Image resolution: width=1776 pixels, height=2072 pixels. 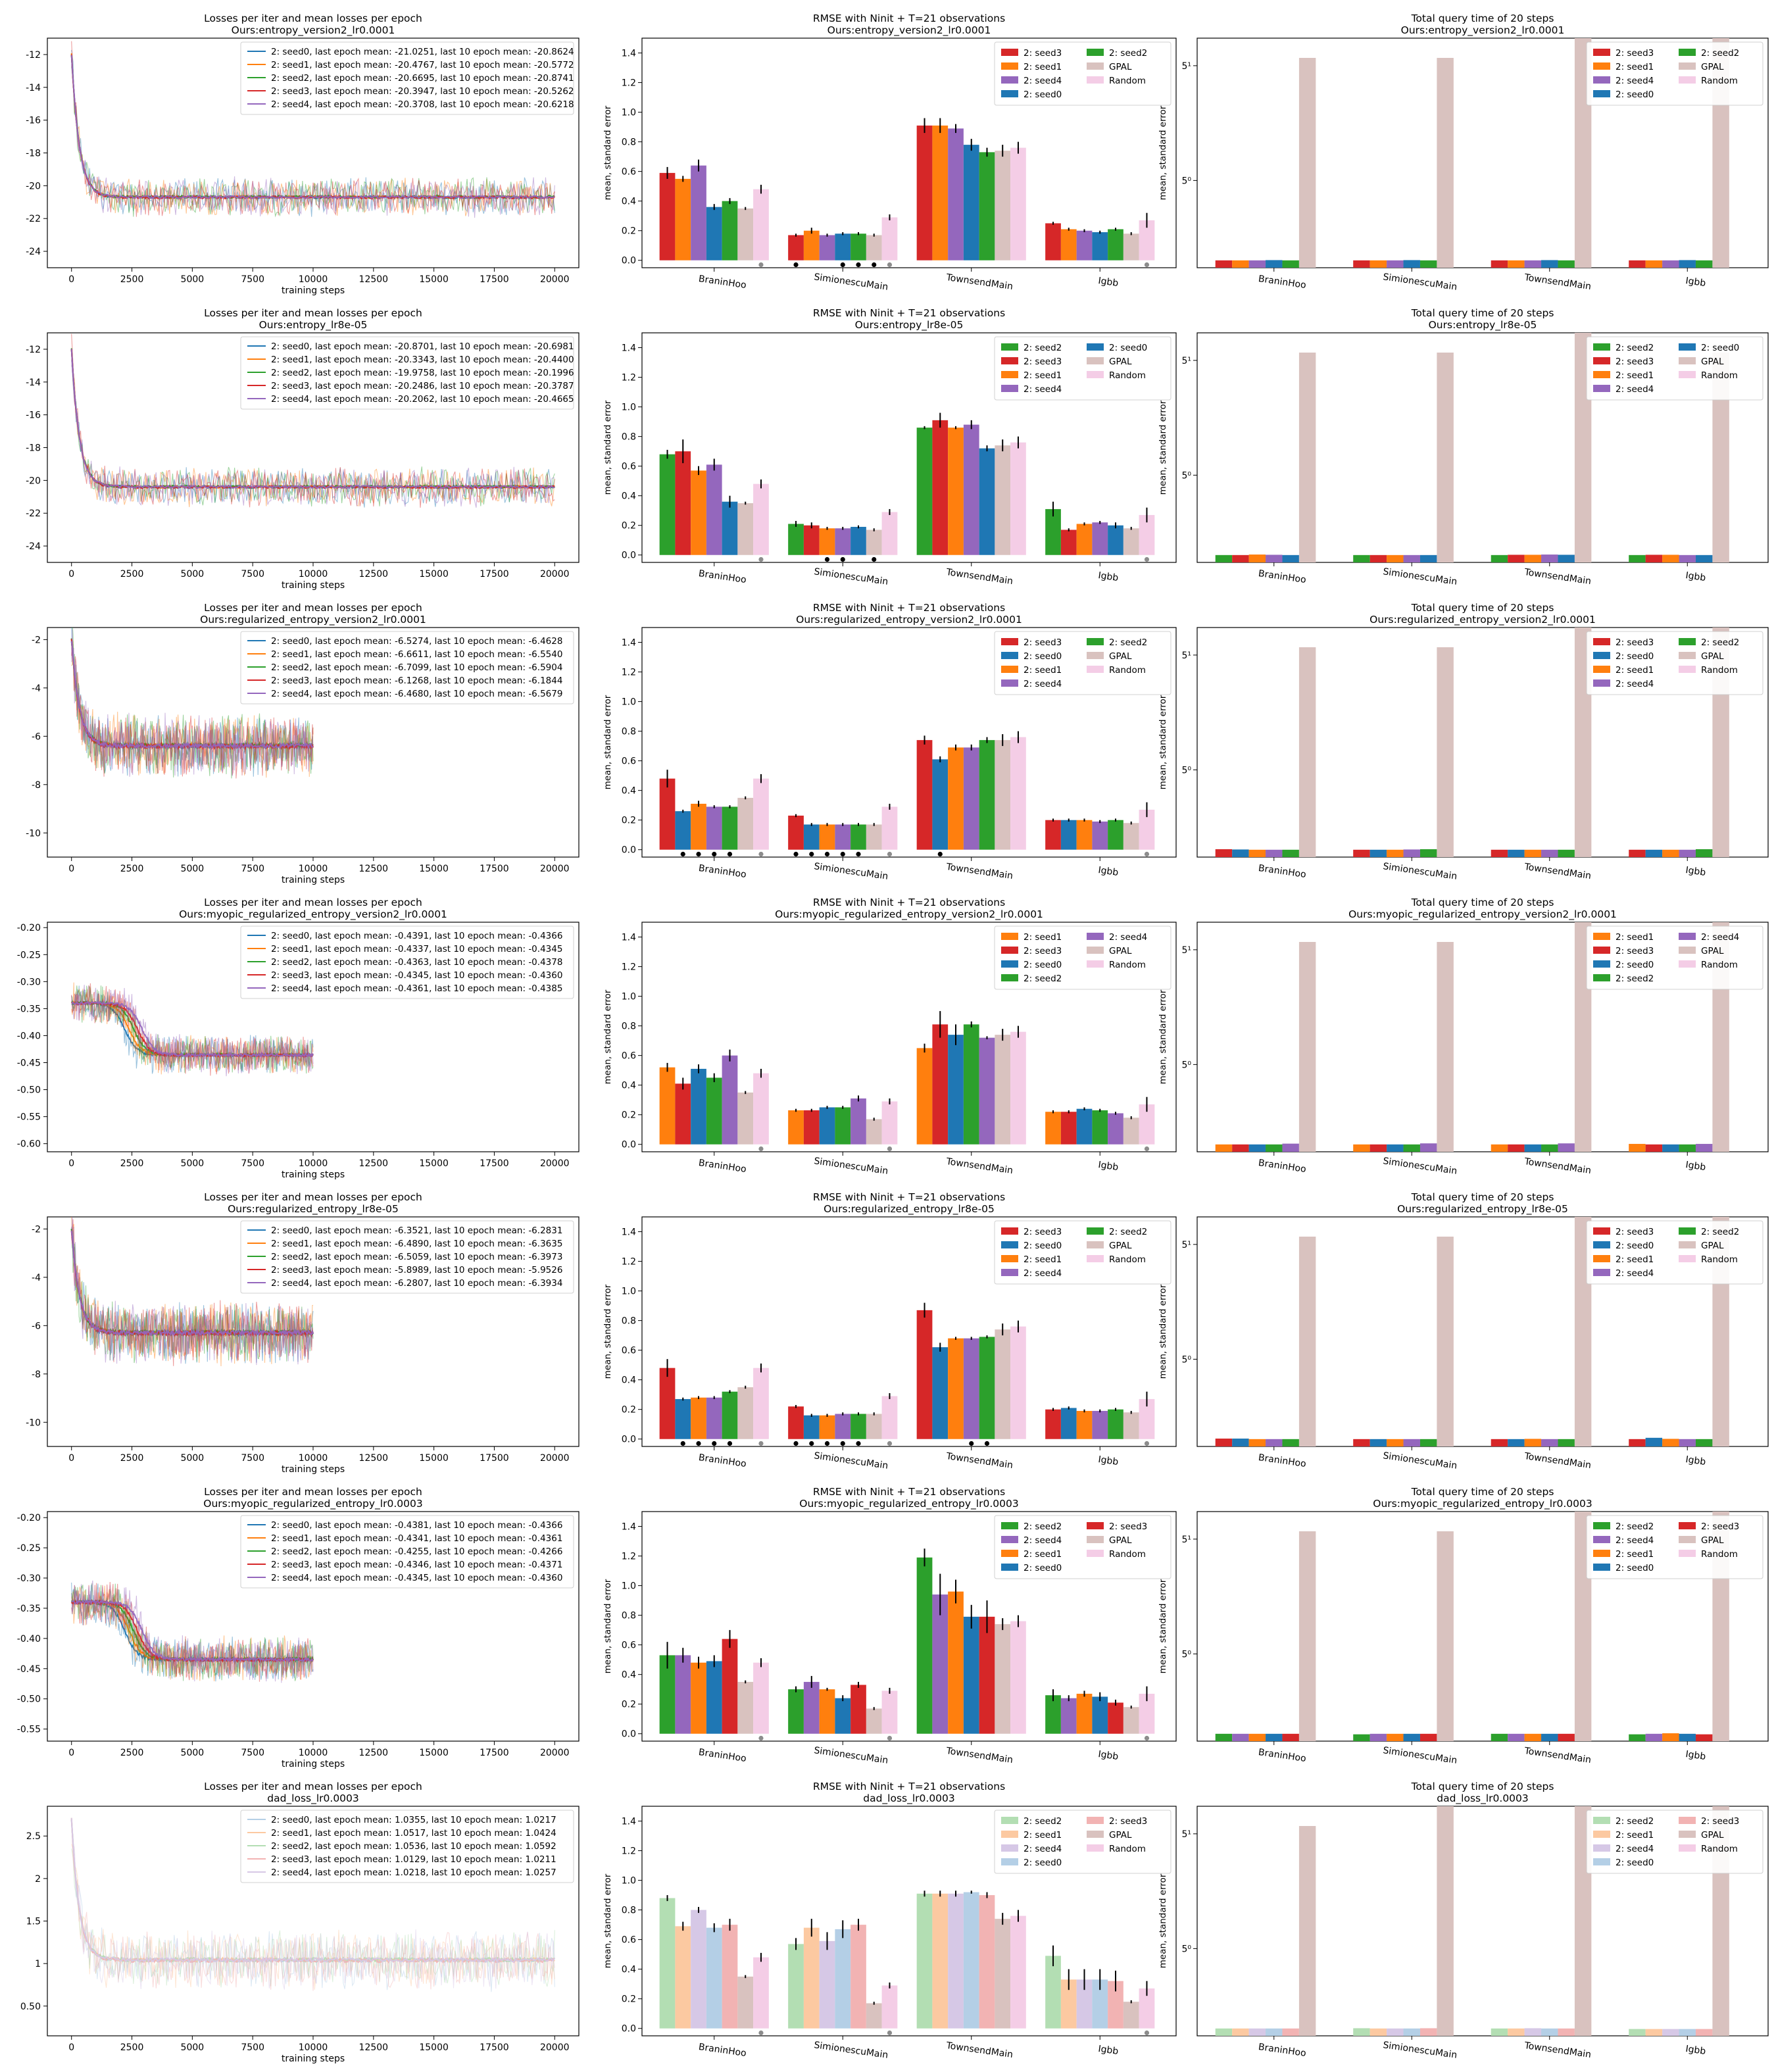 I want to click on y-tick-label: -6, so click(x=36, y=736).